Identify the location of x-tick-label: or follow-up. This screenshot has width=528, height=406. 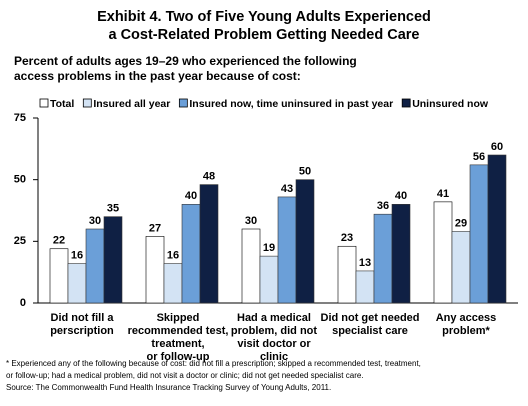
(178, 357).